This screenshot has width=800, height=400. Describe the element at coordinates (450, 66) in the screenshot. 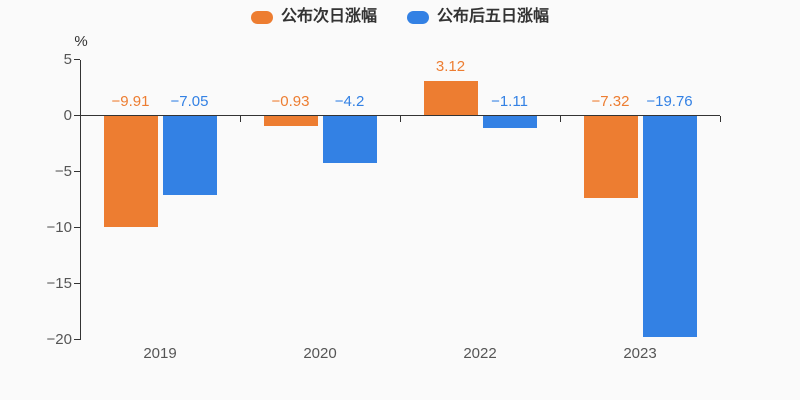

I see `bar-value-label: 3.12` at that location.